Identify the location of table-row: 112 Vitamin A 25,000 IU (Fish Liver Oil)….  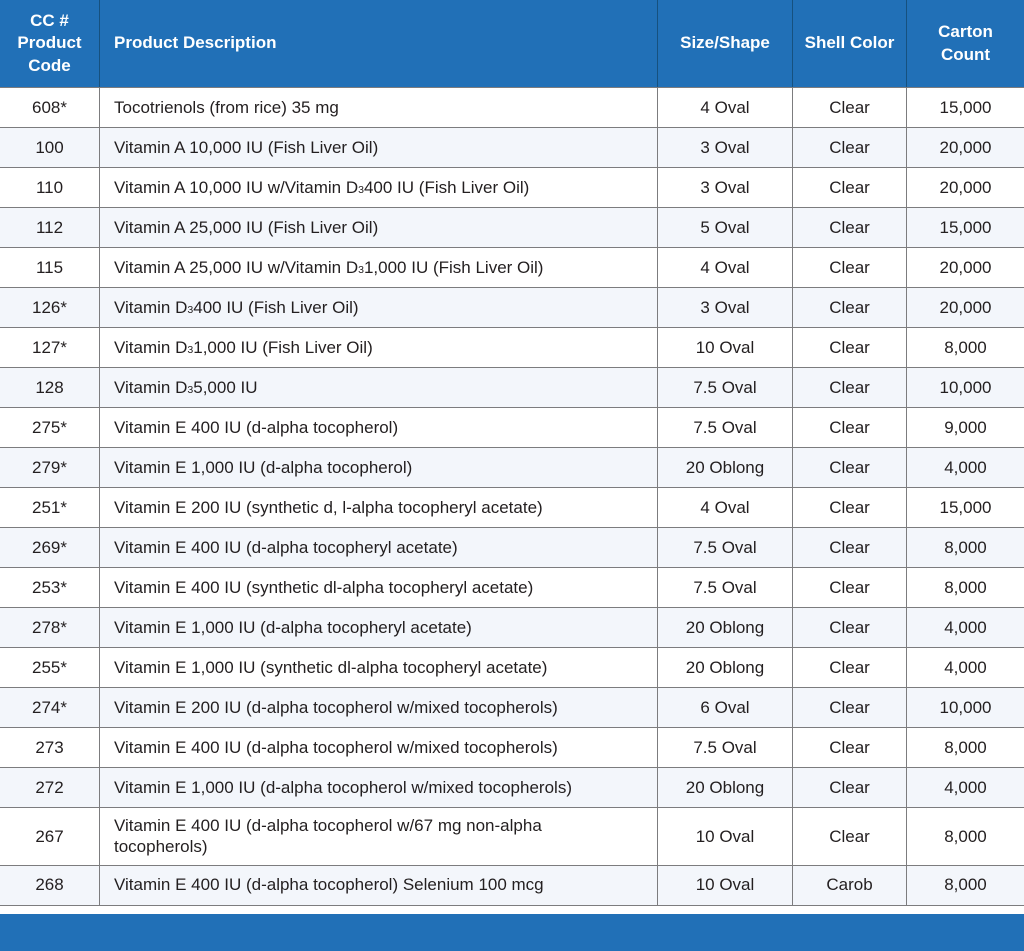
(512, 228).